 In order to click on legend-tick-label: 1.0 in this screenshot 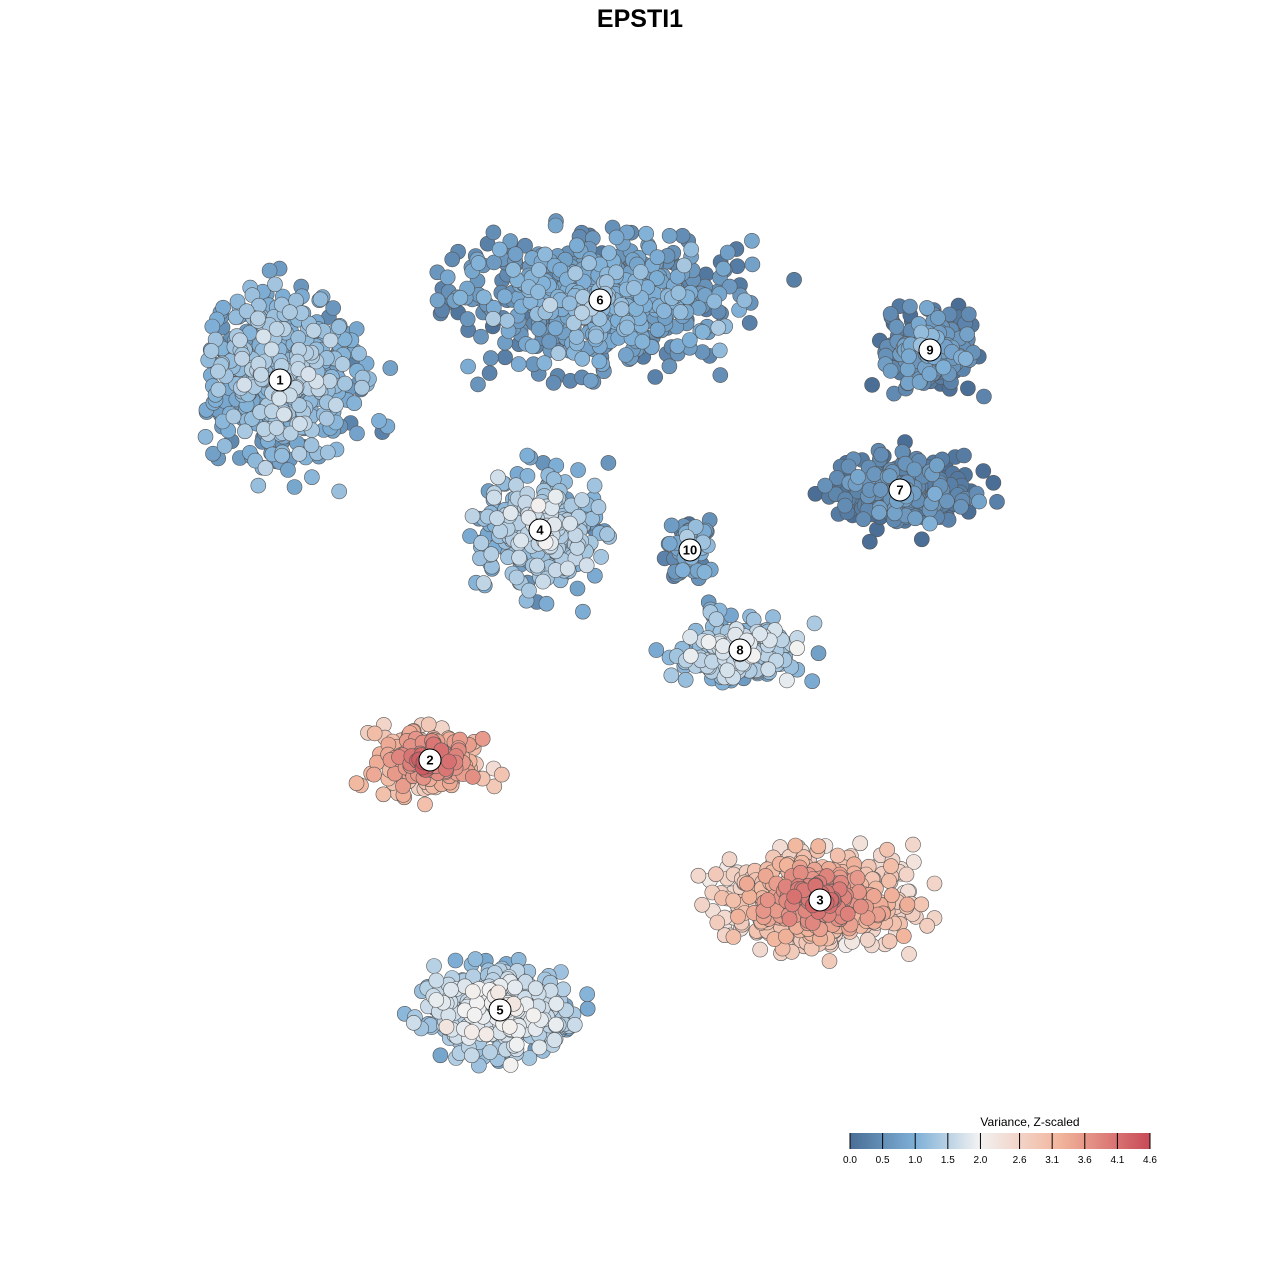, I will do `click(915, 1160)`.